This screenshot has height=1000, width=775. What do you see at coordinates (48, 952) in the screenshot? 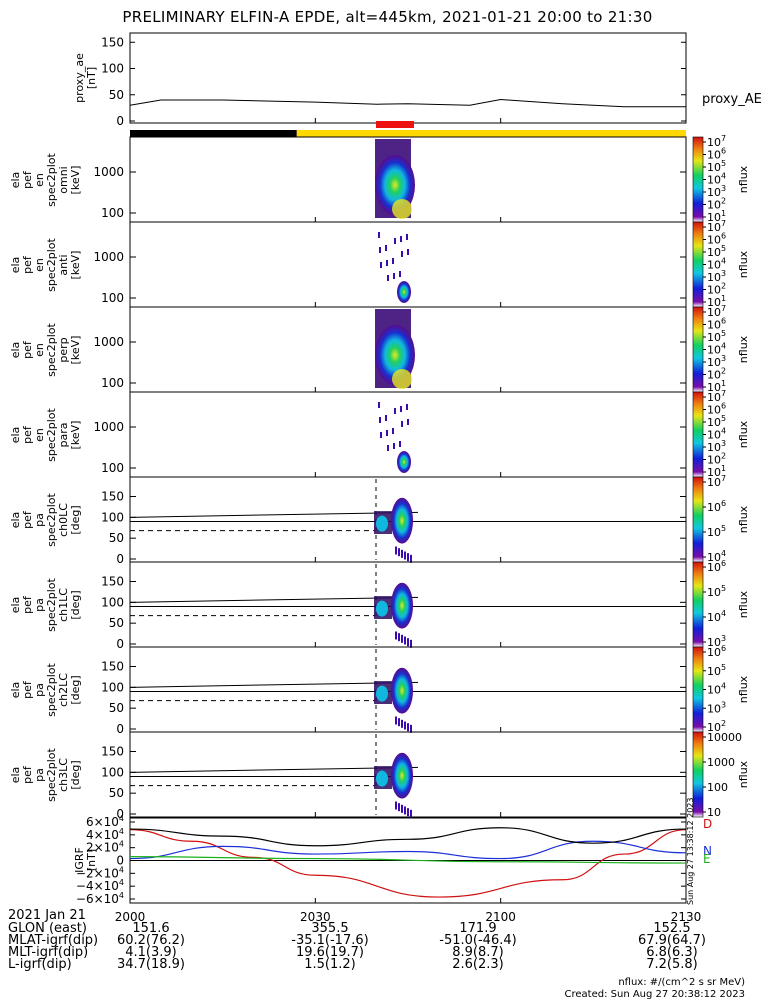
I see `ephemeris-row-label: MLT-igrf(dip)` at bounding box center [48, 952].